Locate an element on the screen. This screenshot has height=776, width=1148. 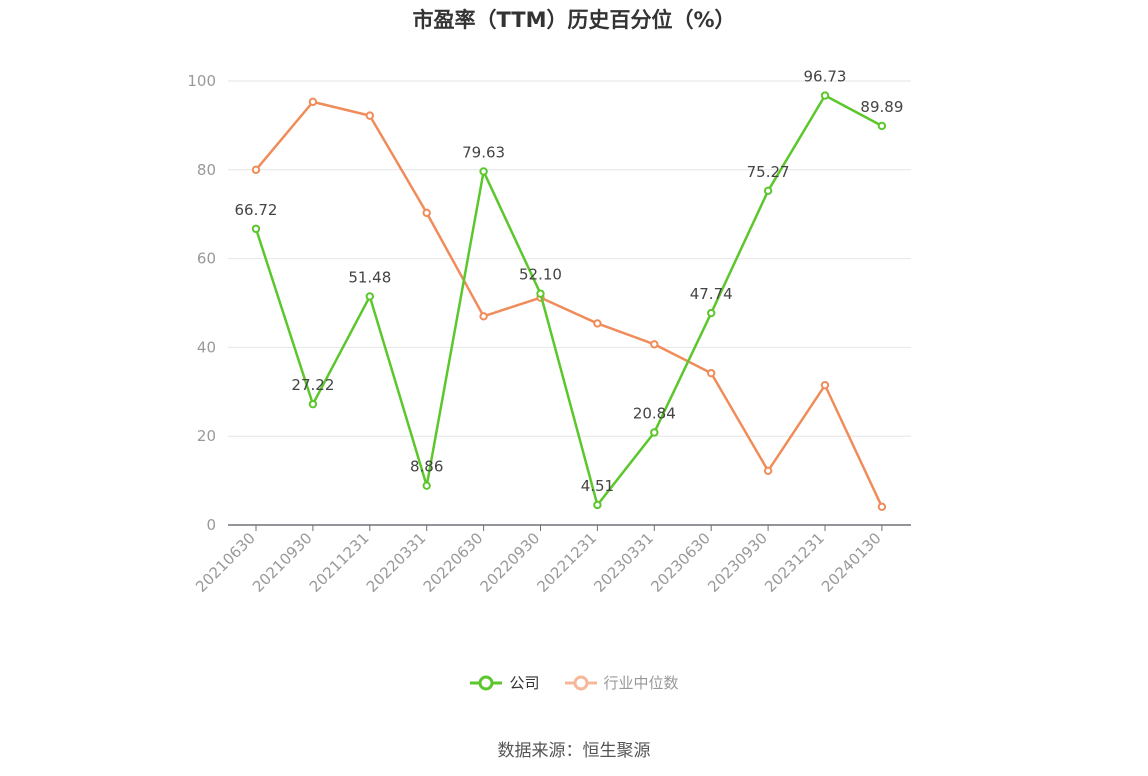
legend-item-industry: 行业中位数 is located at coordinates (621, 682).